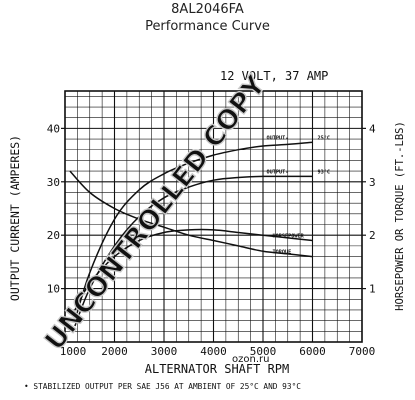 The width and height of the screenshot is (415, 400). What do you see at coordinates (15, 218) in the screenshot?
I see `y-axis-label: OUTPUT CURRENT (AMPERES)` at bounding box center [15, 218].